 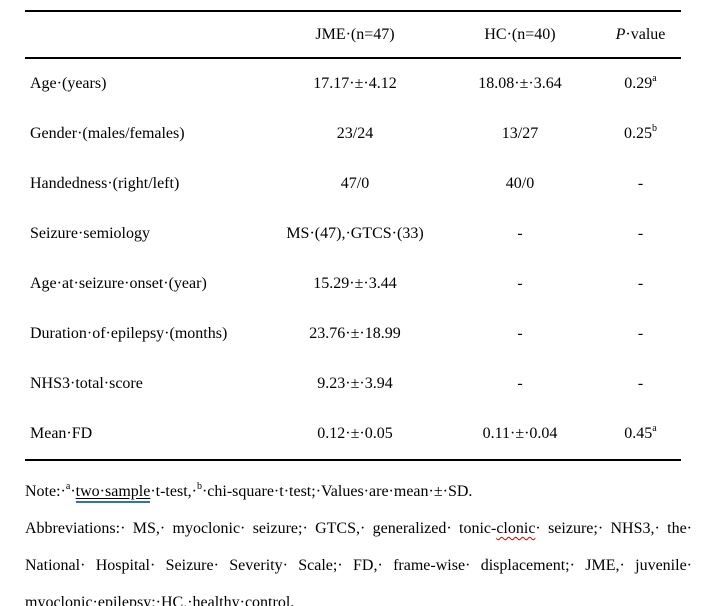 What do you see at coordinates (90, 233) in the screenshot?
I see `row-label: Seizure·semiology` at bounding box center [90, 233].